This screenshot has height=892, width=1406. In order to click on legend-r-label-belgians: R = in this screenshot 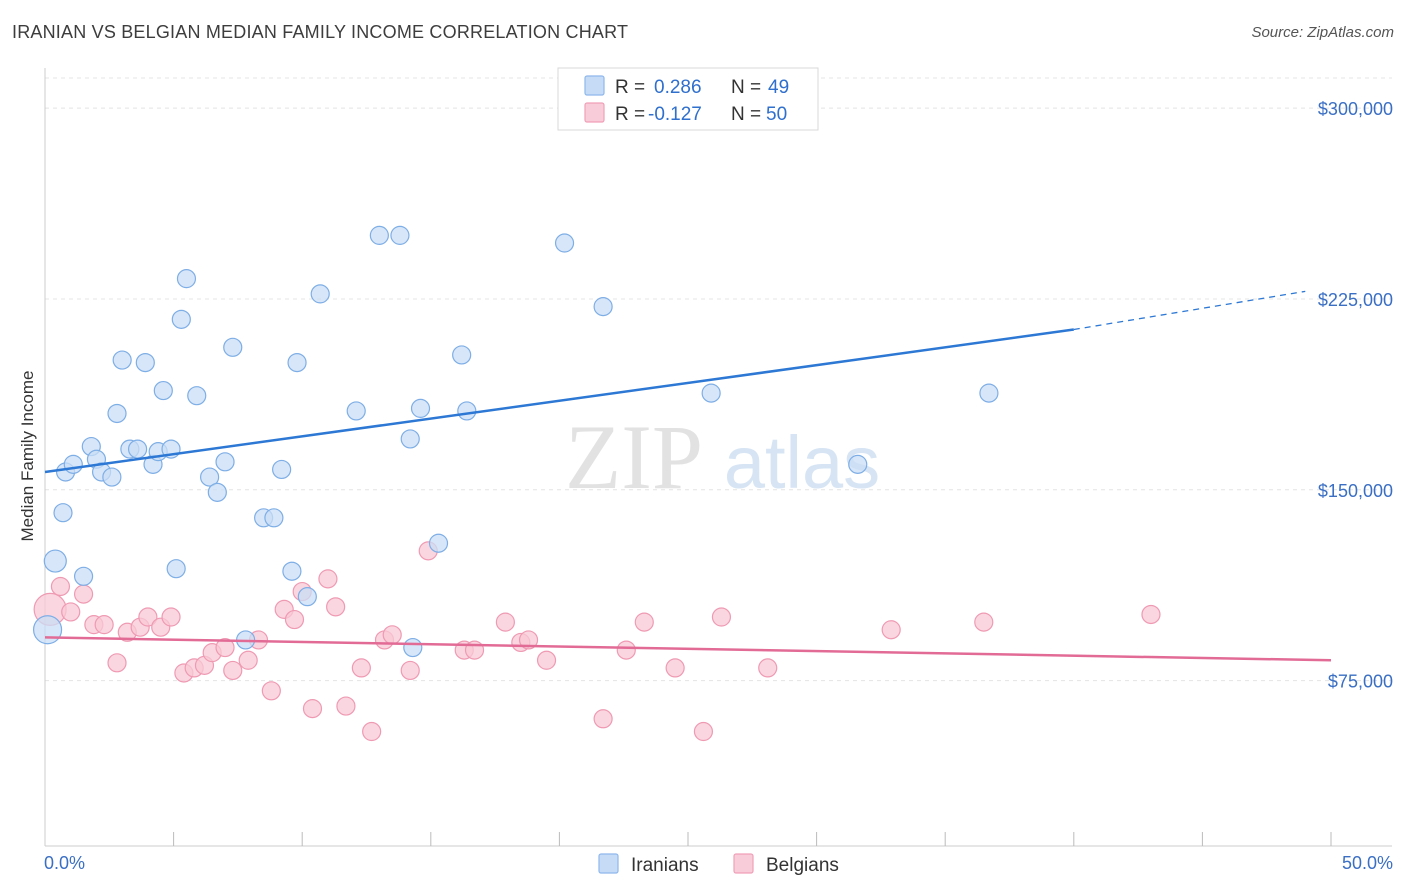, I will do `click(630, 114)`.